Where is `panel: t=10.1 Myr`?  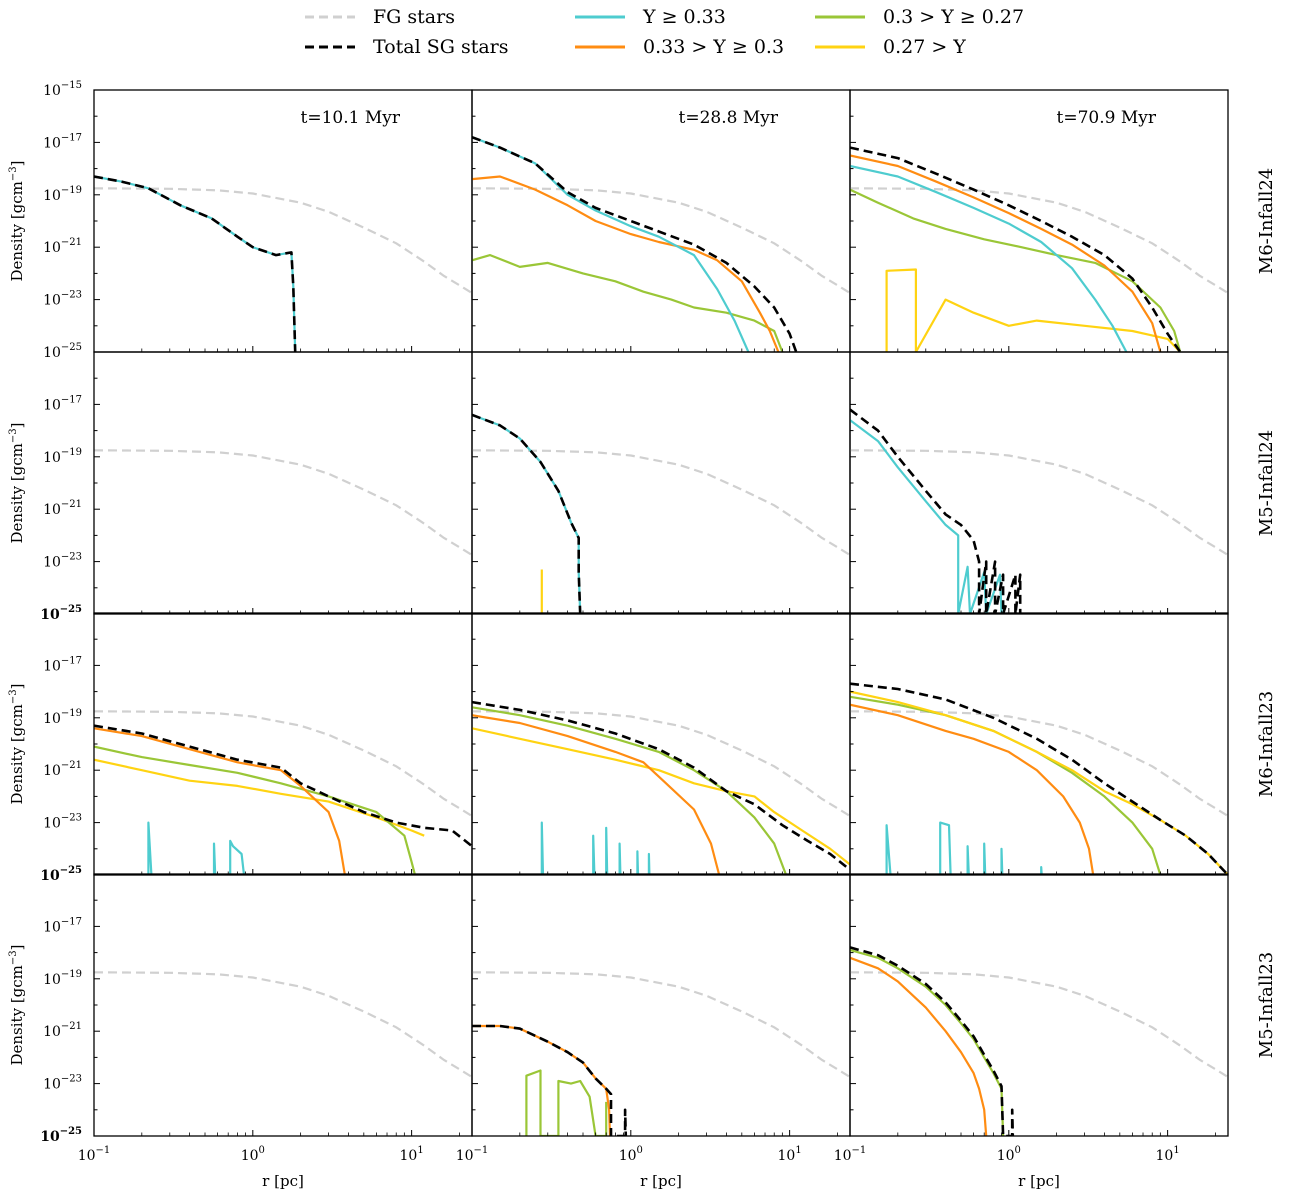 panel: t=10.1 Myr is located at coordinates (283, 221).